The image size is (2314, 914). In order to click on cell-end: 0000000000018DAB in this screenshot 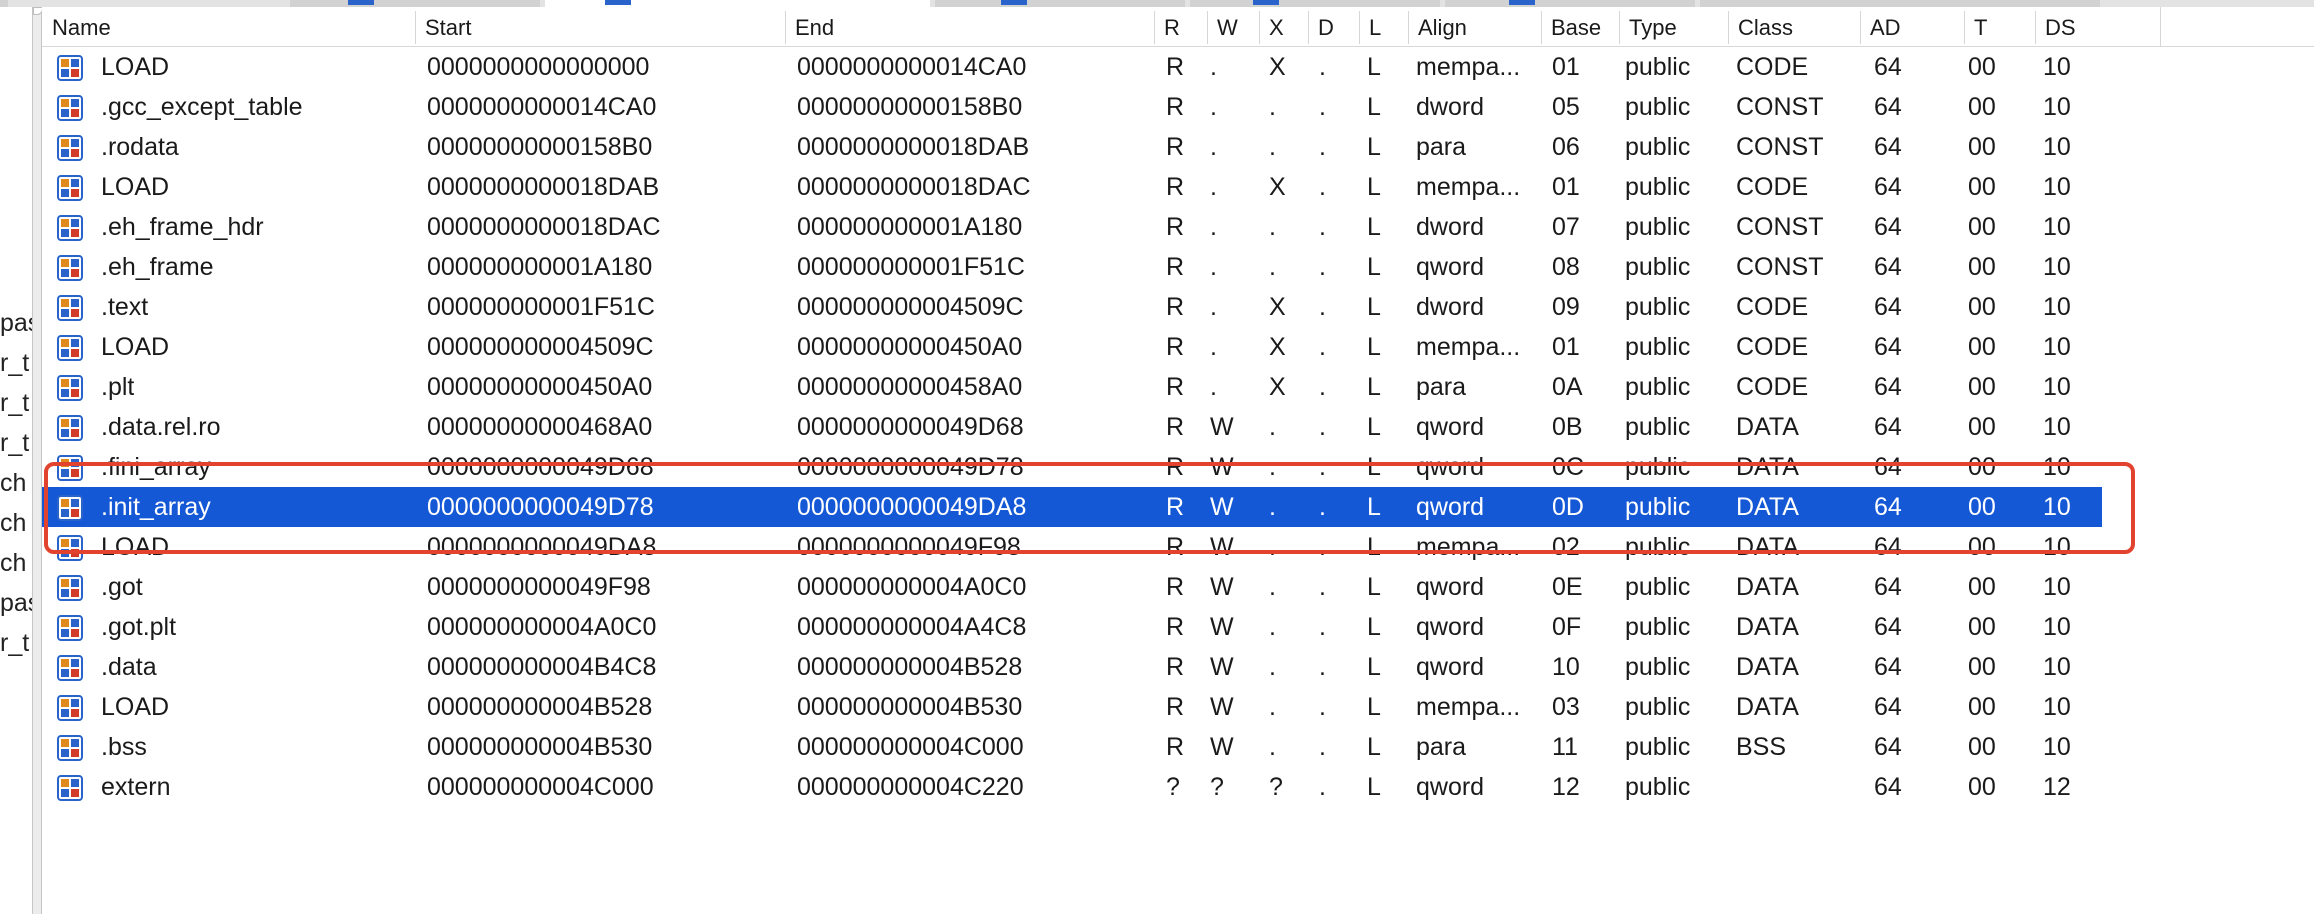, I will do `click(913, 147)`.